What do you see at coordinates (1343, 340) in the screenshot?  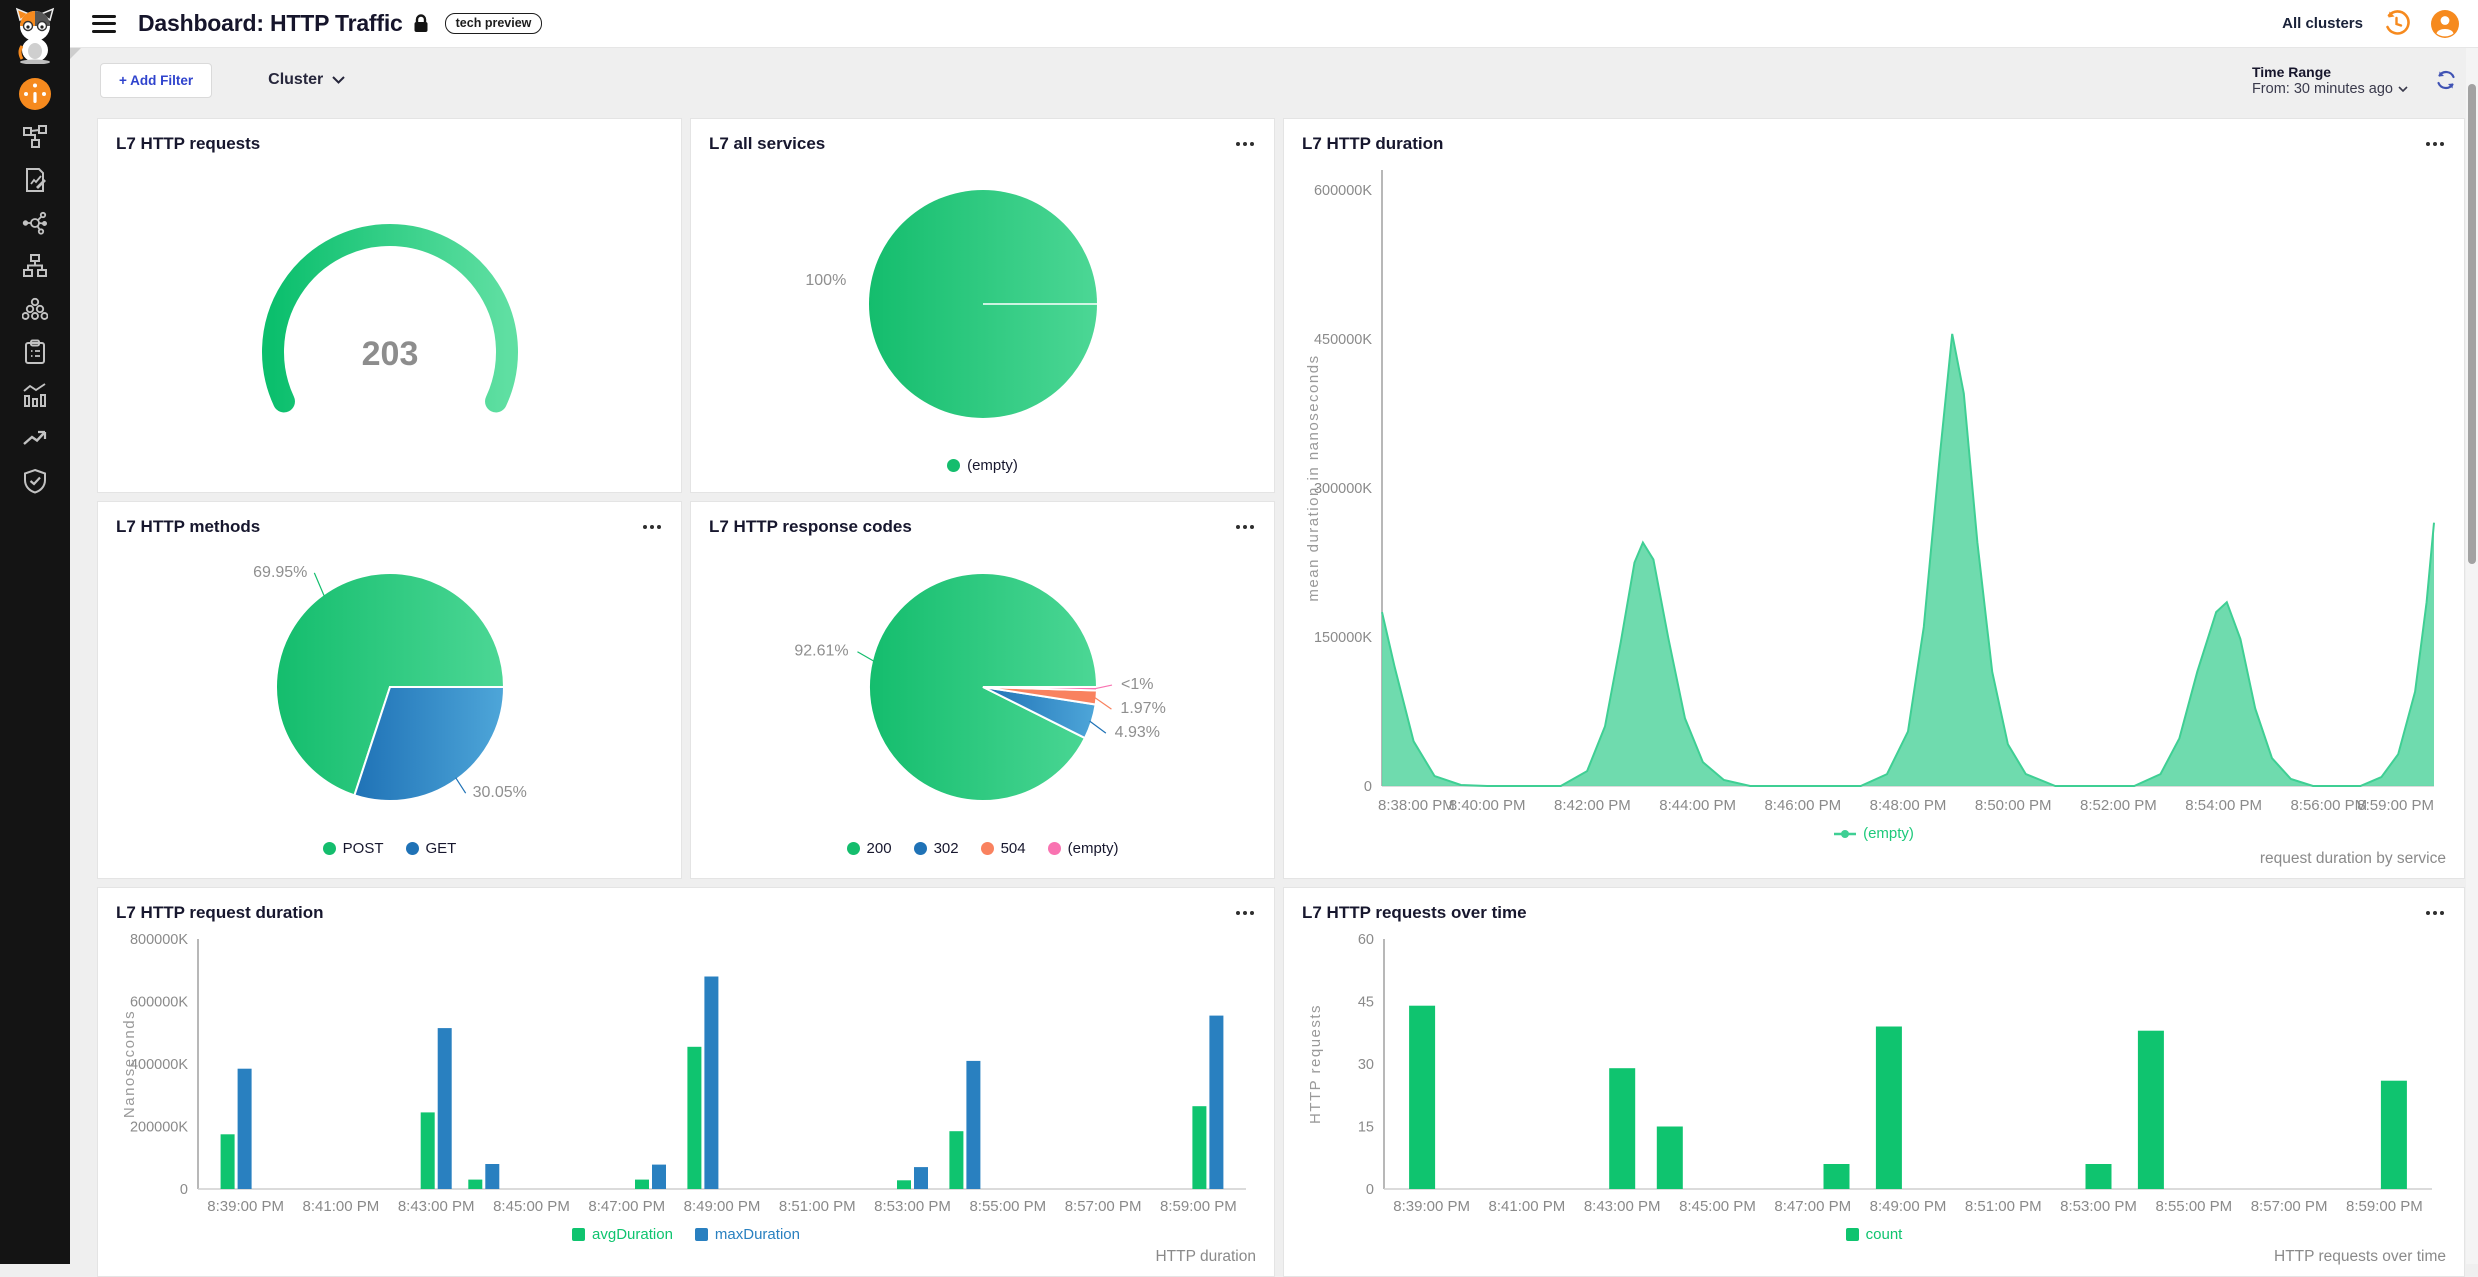 I see `svg-text: 450000K` at bounding box center [1343, 340].